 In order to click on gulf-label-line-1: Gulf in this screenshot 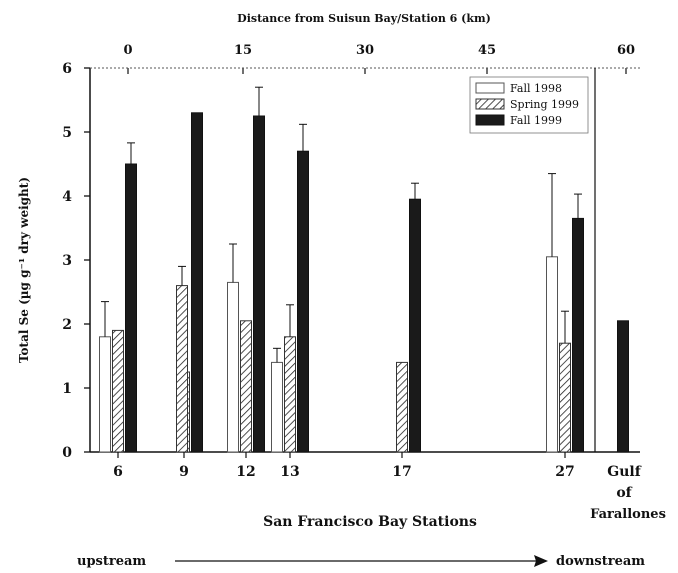, I will do `click(624, 472)`.